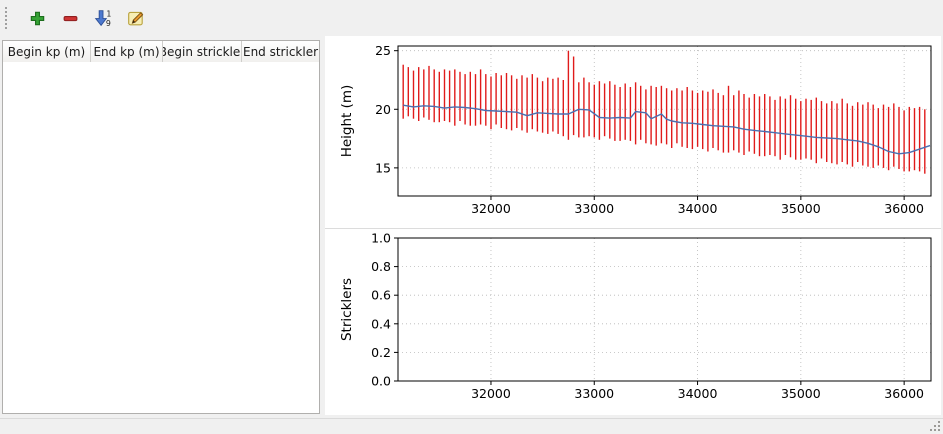 This screenshot has height=434, width=943. What do you see at coordinates (127, 51) in the screenshot?
I see `column-header-end-kp: End kp (m)` at bounding box center [127, 51].